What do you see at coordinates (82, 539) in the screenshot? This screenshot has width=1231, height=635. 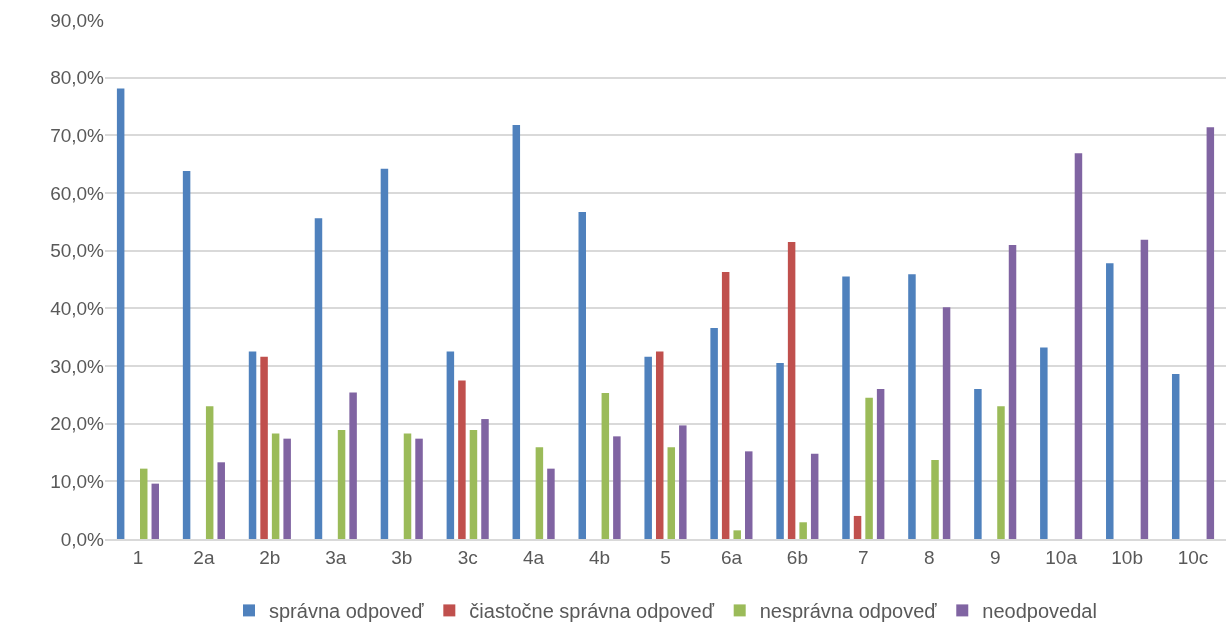 I see `y-tick-label: 0,0%` at bounding box center [82, 539].